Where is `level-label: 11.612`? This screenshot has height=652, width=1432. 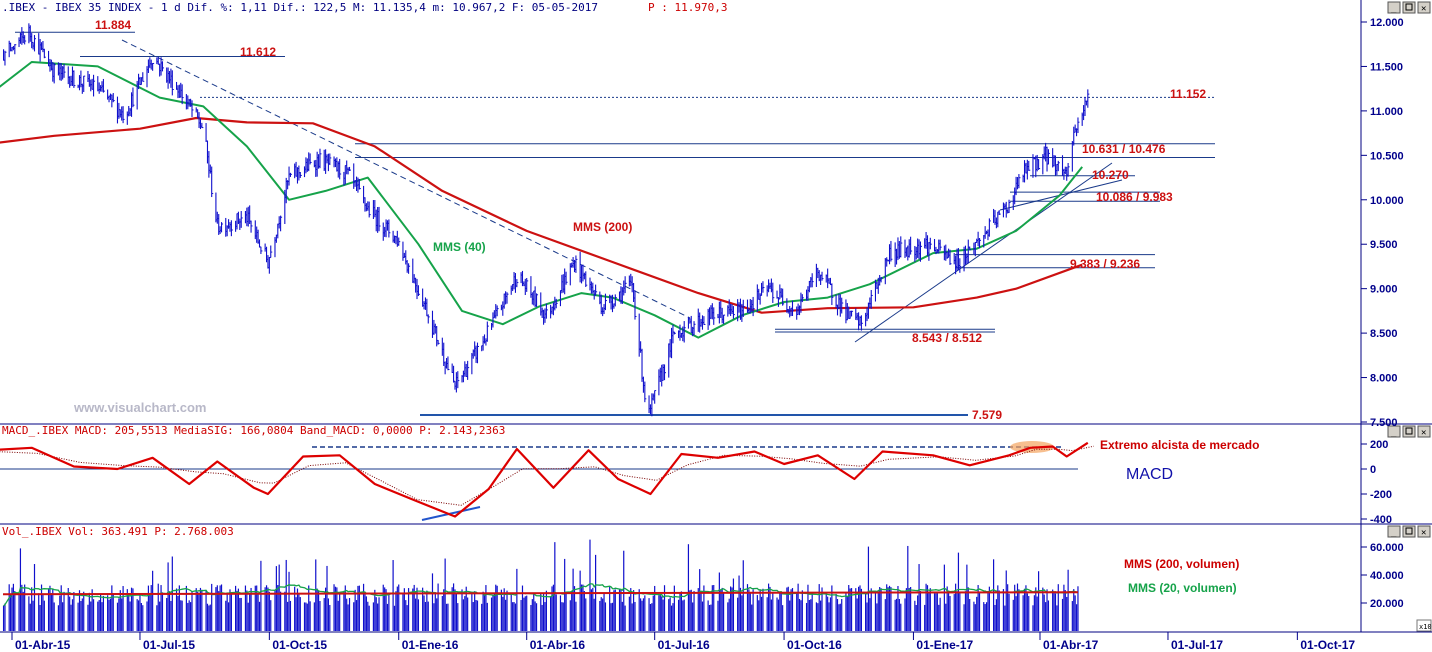
level-label: 11.612 is located at coordinates (258, 52).